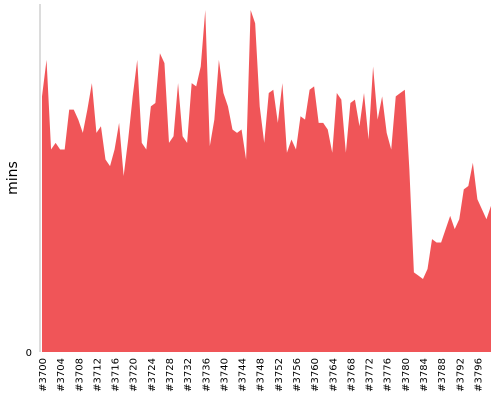 The image size is (500, 400). I want to click on x-tick-label: #3724, so click(152, 375).